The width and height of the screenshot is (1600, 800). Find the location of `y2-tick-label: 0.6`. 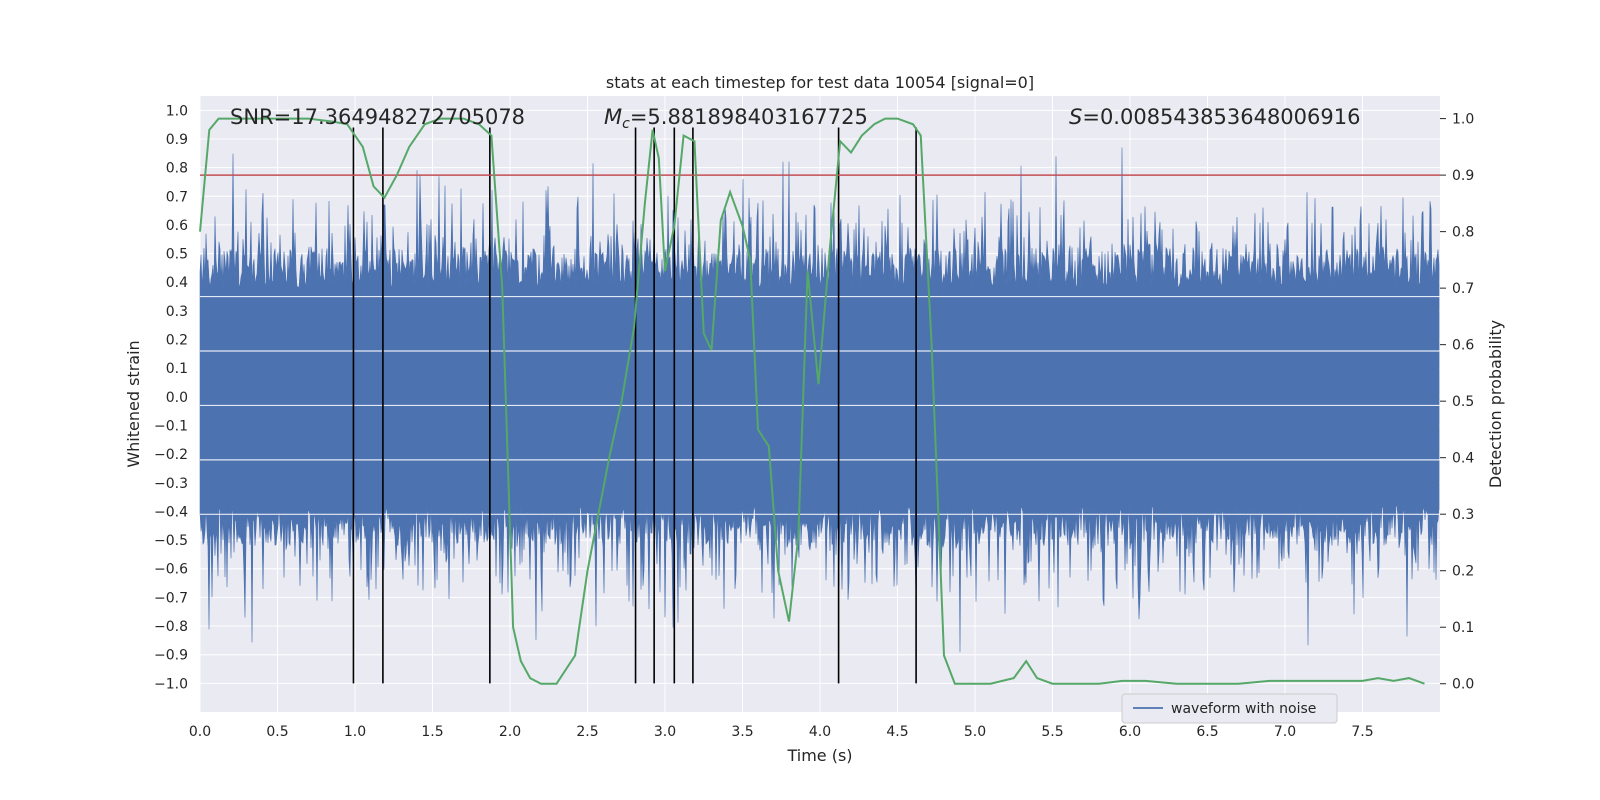

y2-tick-label: 0.6 is located at coordinates (1463, 346).